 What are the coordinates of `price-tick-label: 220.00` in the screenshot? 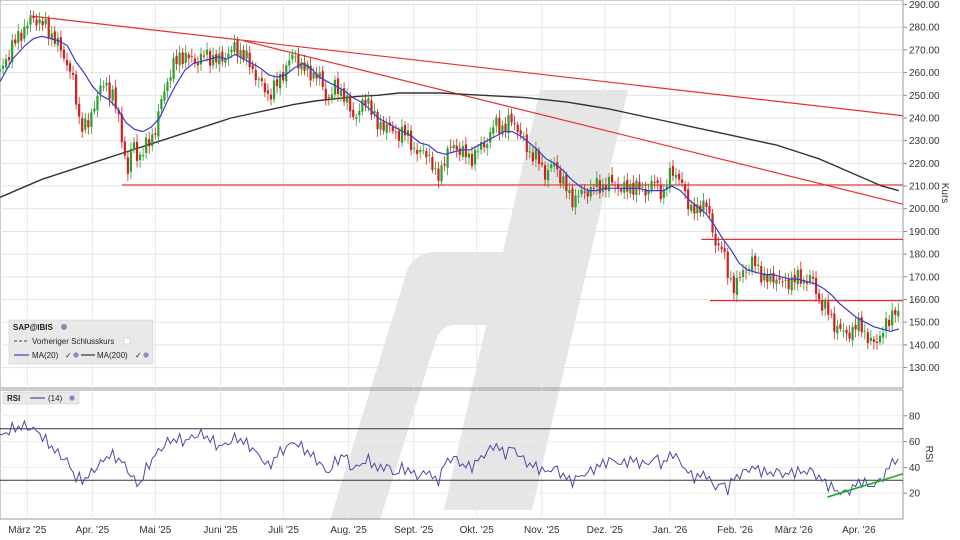 It's located at (924, 164).